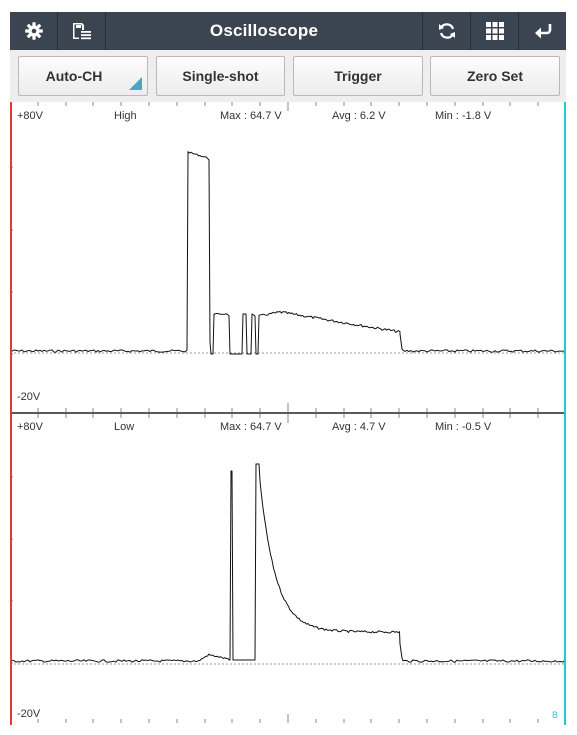 This screenshot has height=735, width=577. I want to click on zero-set-button: Zero Set, so click(495, 76).